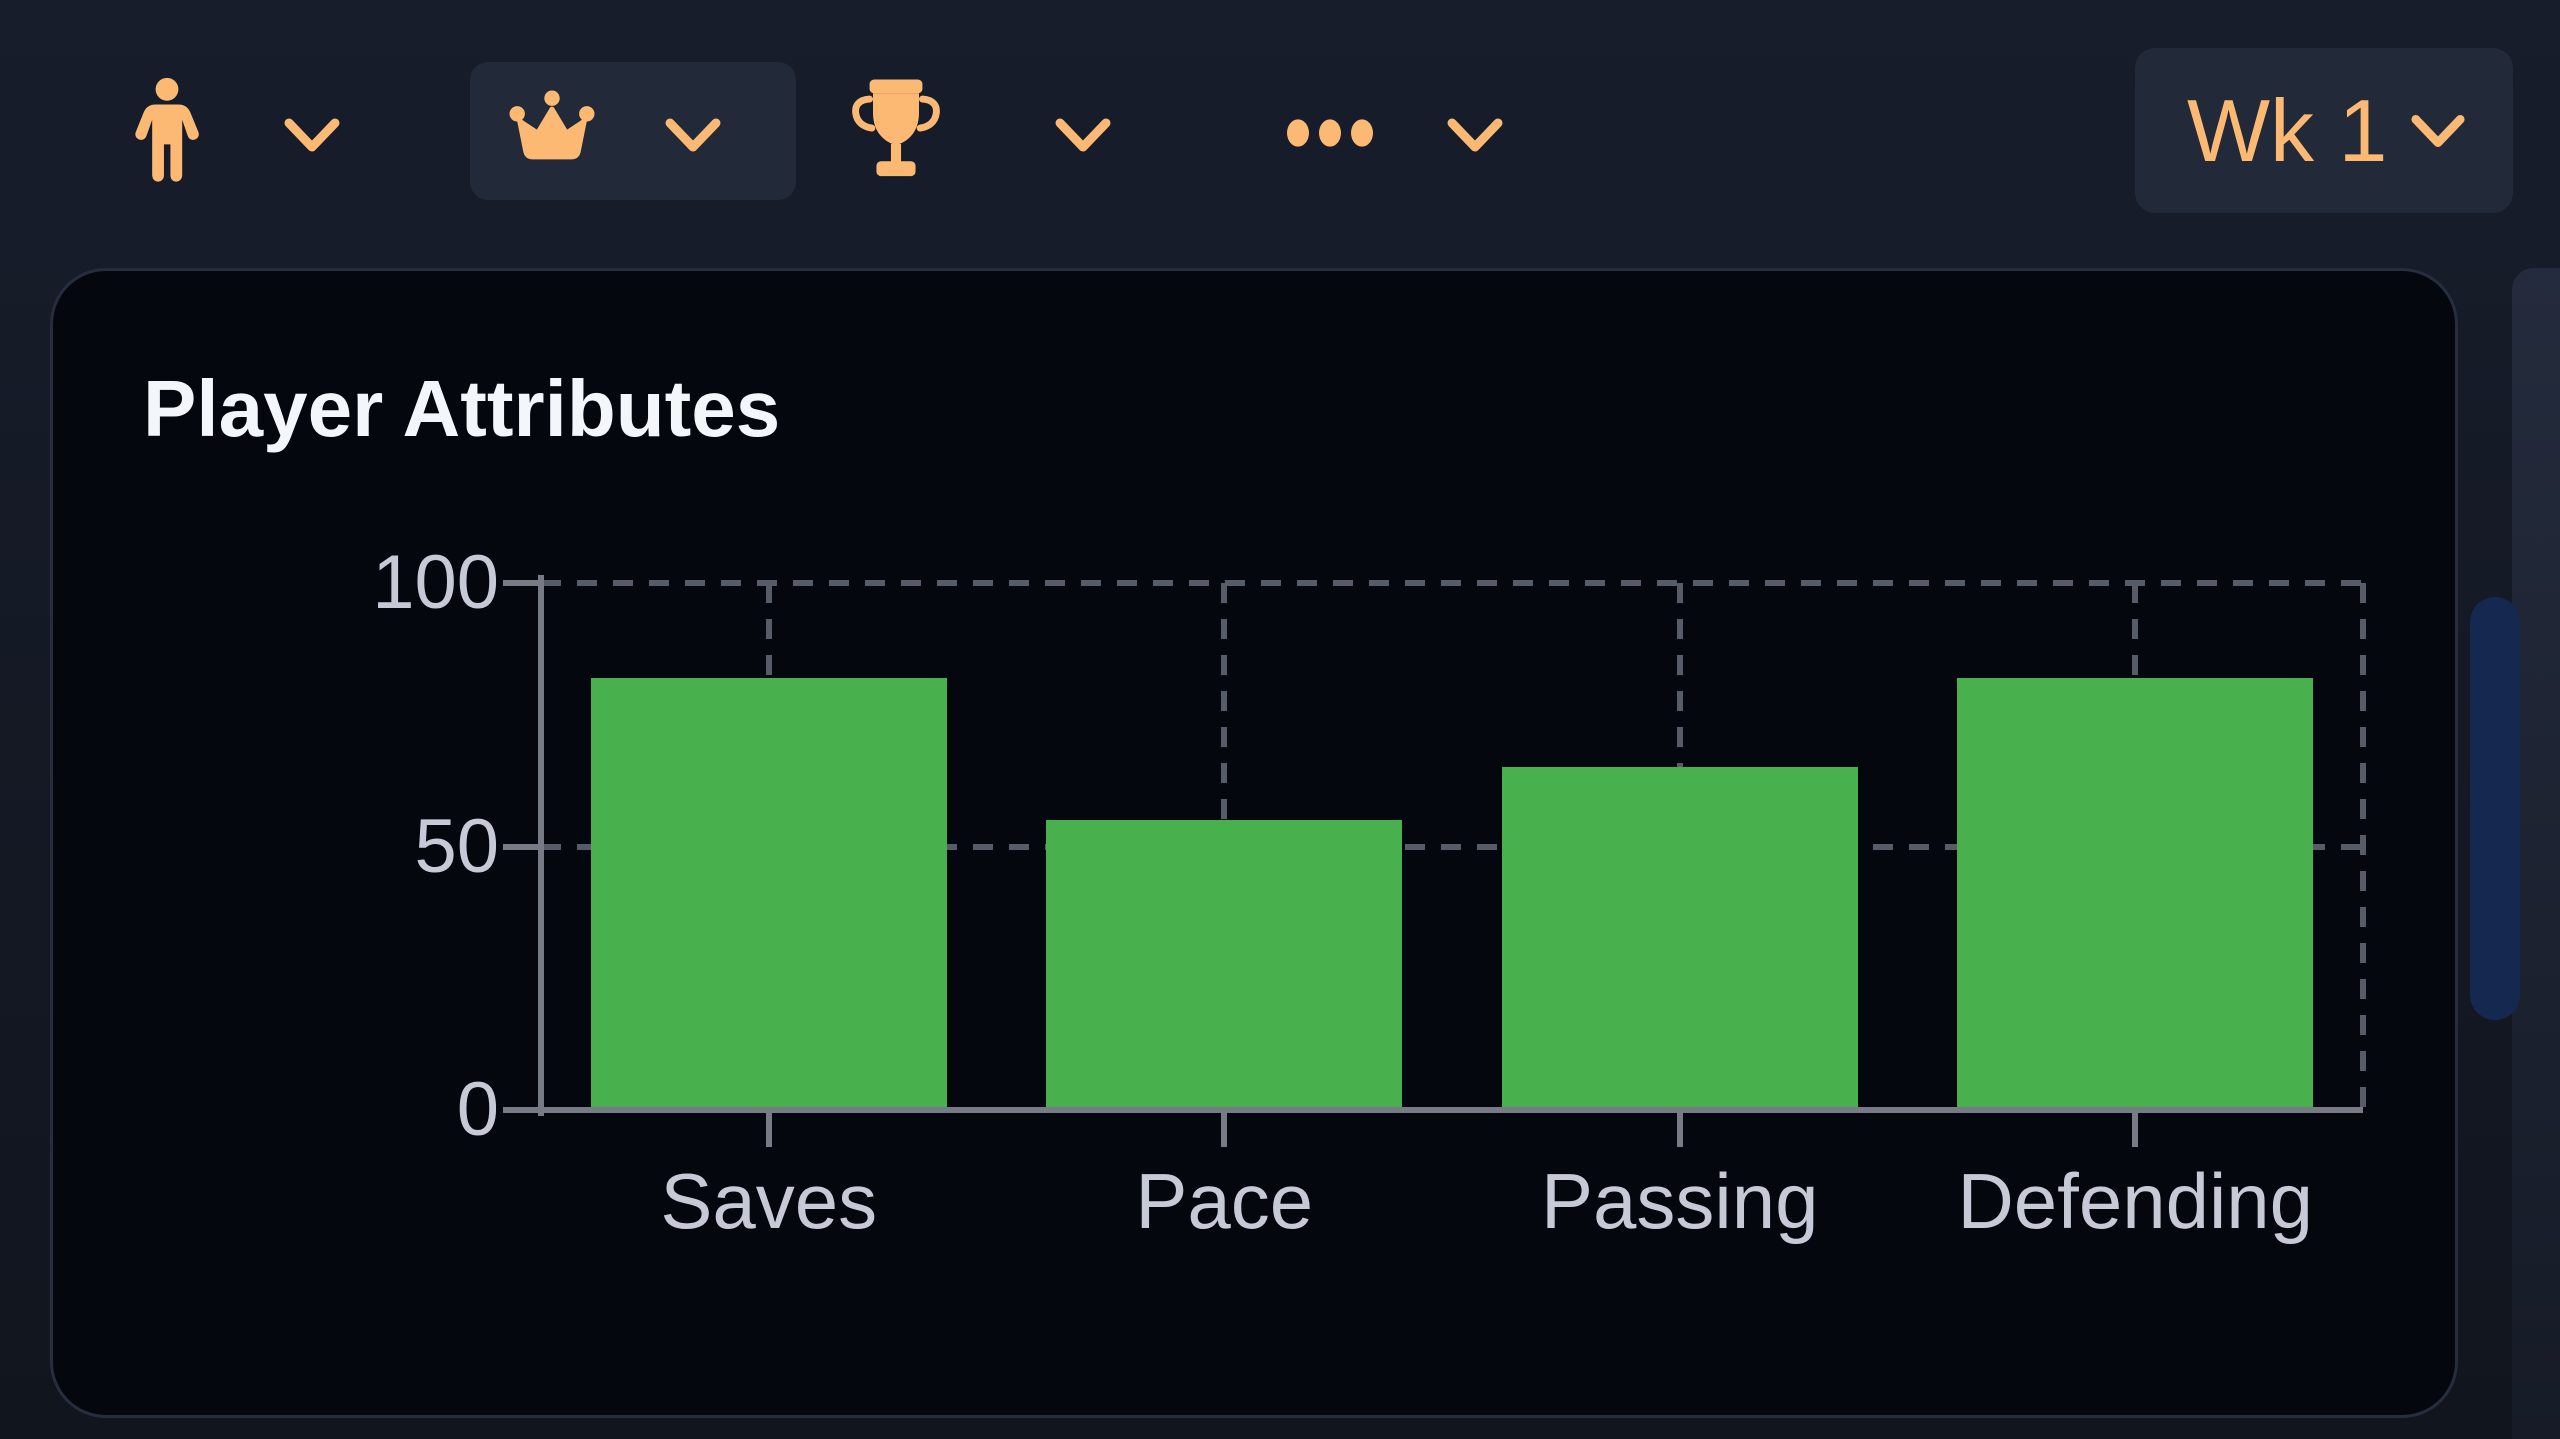 This screenshot has height=1439, width=2560. I want to click on y-axis-label: 100, so click(435, 582).